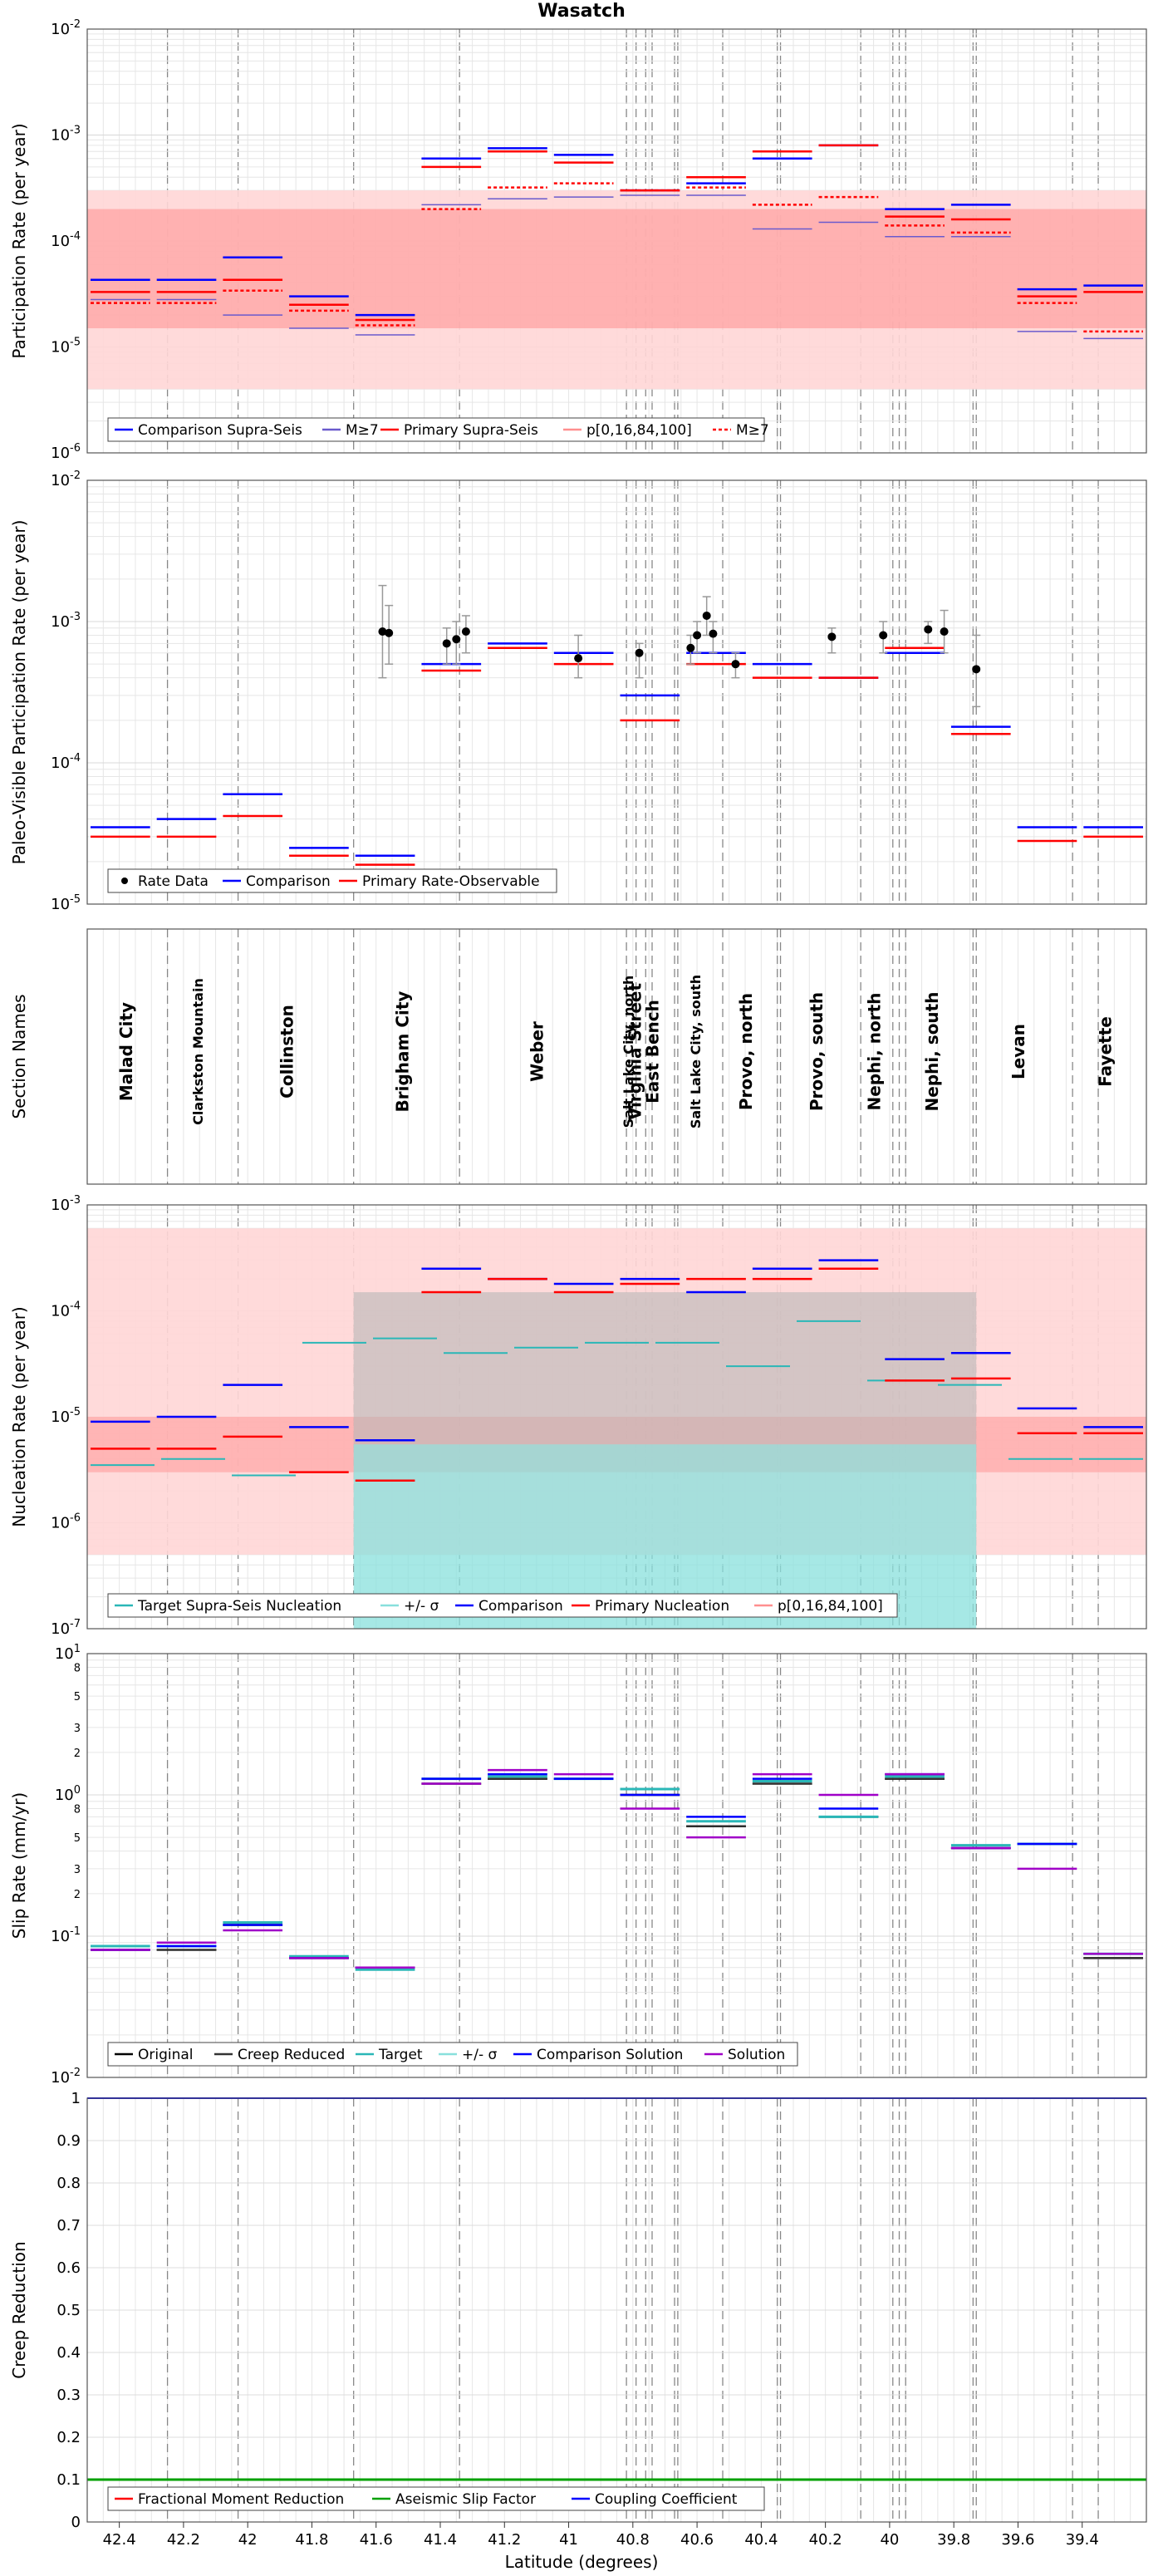 The height and width of the screenshot is (2576, 1163). I want to click on x-tick-label: 39.6, so click(1017, 2540).